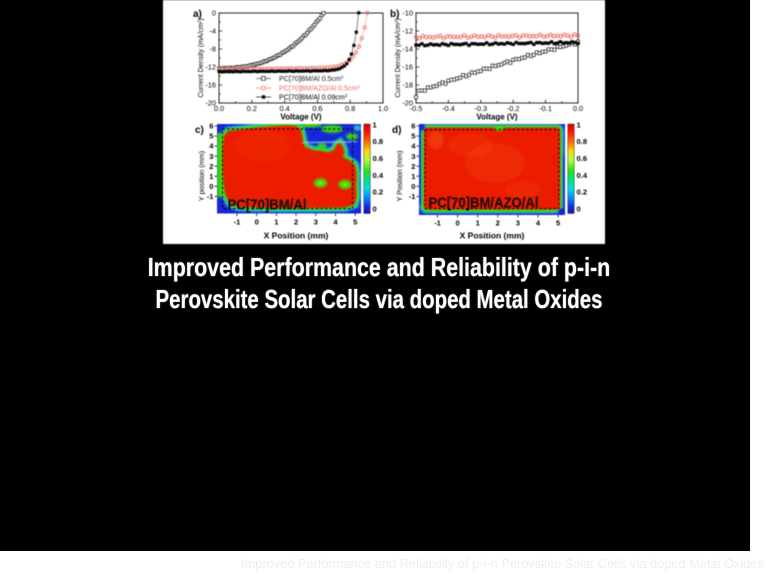 The height and width of the screenshot is (576, 768). I want to click on svg-text: -10, so click(407, 13).